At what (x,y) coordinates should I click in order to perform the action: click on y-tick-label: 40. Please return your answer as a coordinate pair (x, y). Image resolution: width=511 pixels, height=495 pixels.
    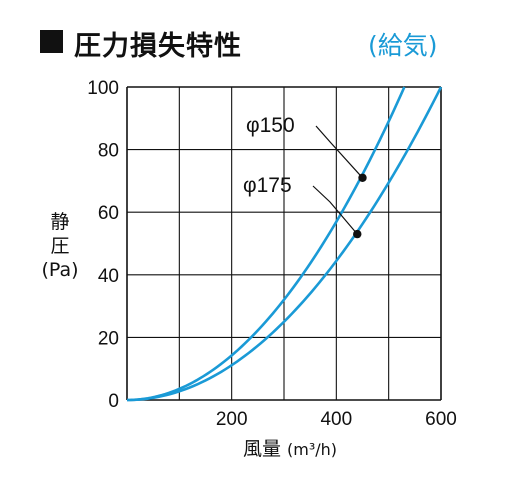
    Looking at the image, I should click on (108, 276).